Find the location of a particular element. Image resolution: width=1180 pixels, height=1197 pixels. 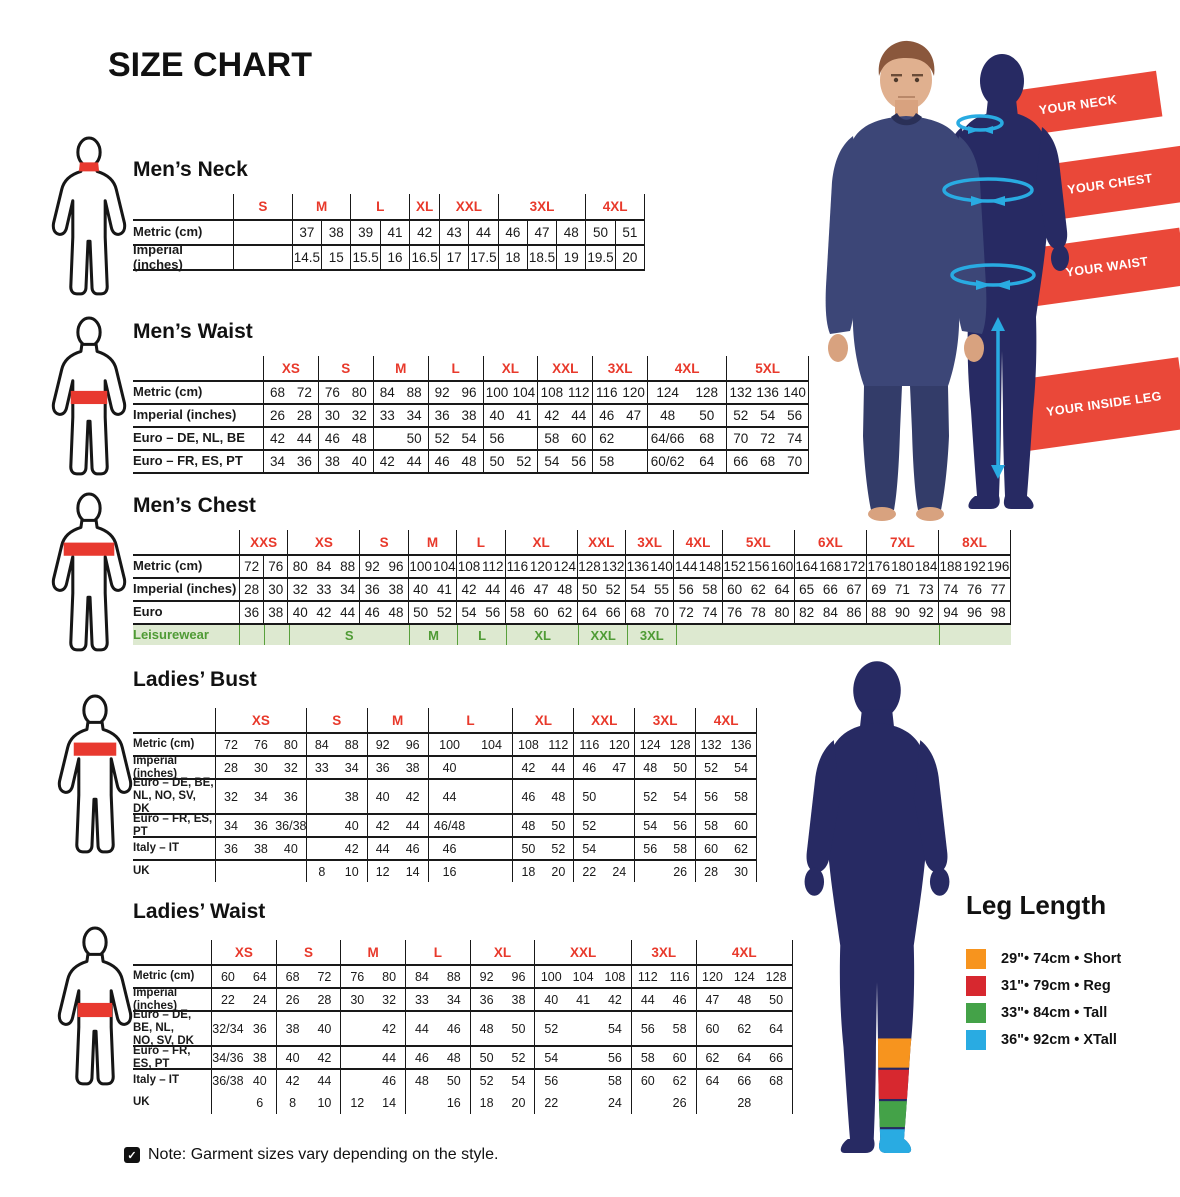

size-group-cell: 176 180 184 is located at coordinates (901, 566).